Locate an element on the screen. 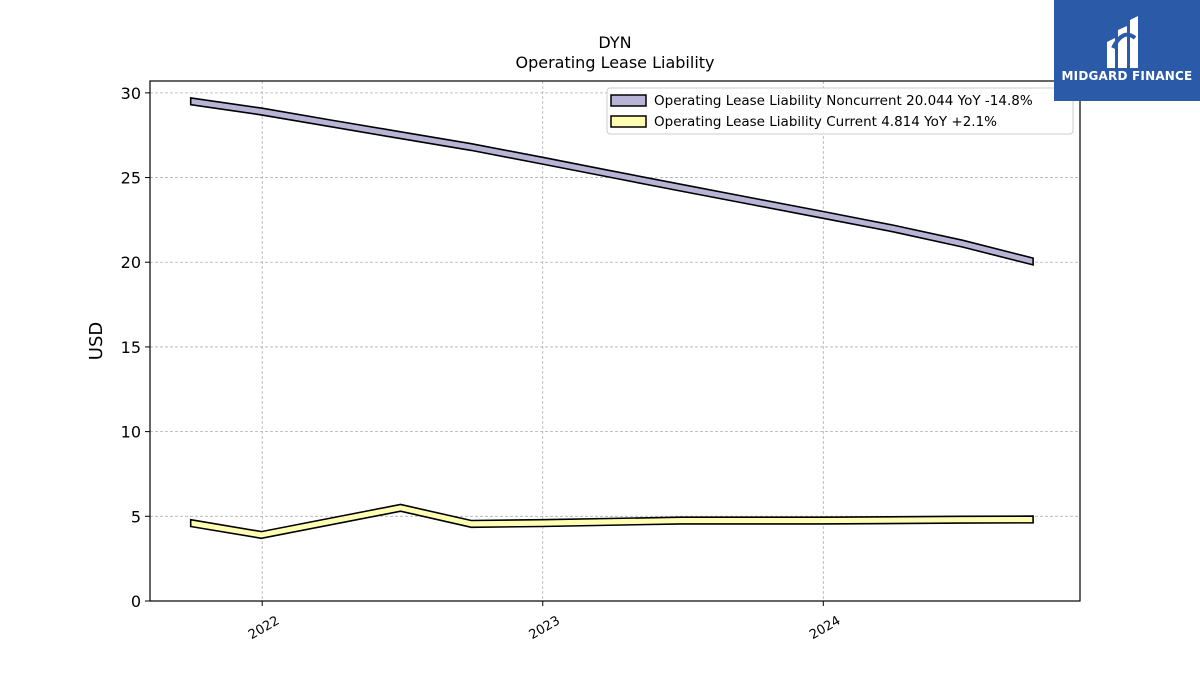  legend-box is located at coordinates (840, 111).